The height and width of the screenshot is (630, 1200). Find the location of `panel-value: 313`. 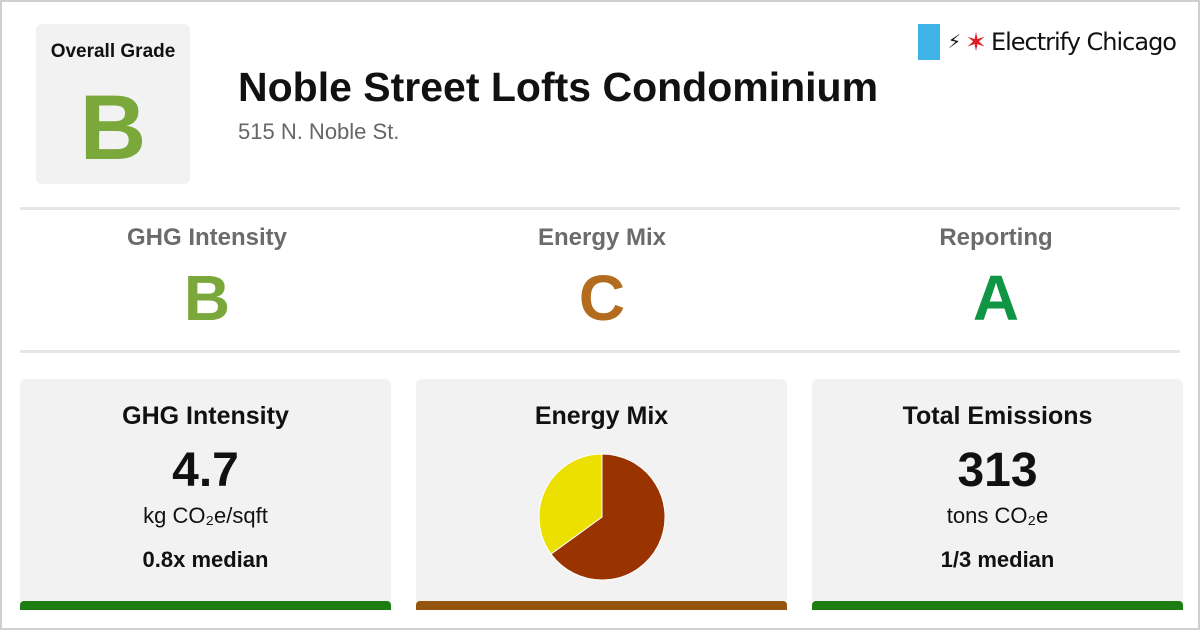

panel-value: 313 is located at coordinates (997, 470).